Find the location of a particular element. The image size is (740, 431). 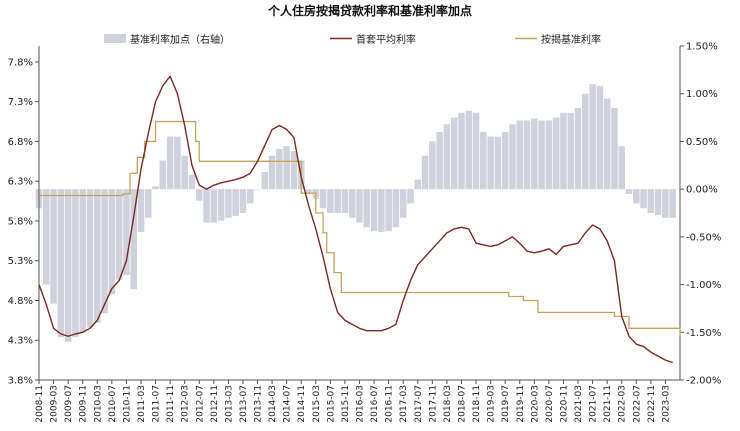

x-tick-label-39: 2021-11 is located at coordinates (608, 404).